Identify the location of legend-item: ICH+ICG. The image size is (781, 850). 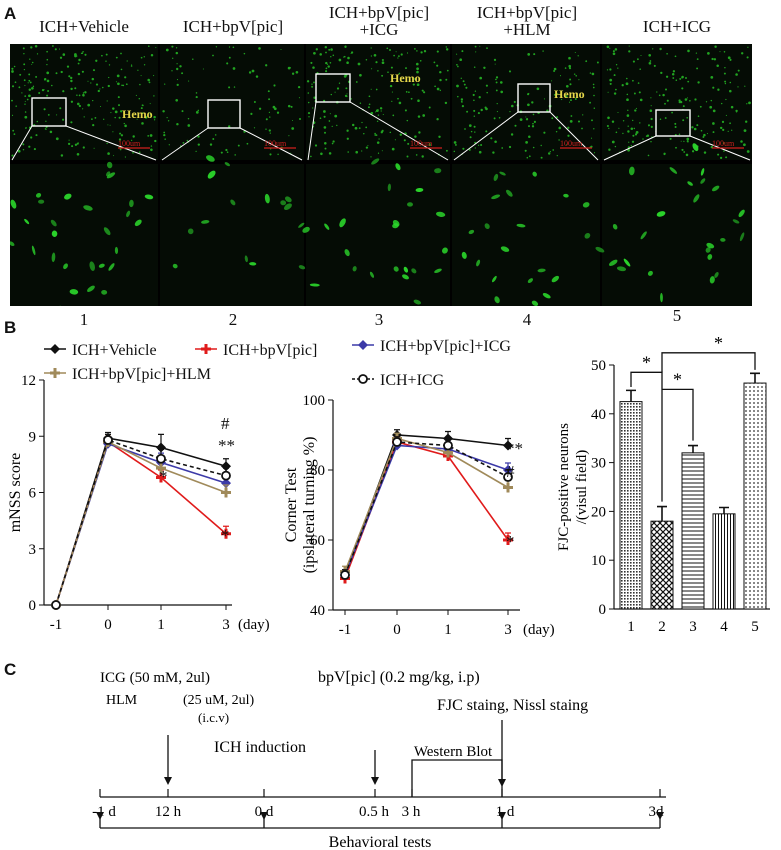
(398, 380).